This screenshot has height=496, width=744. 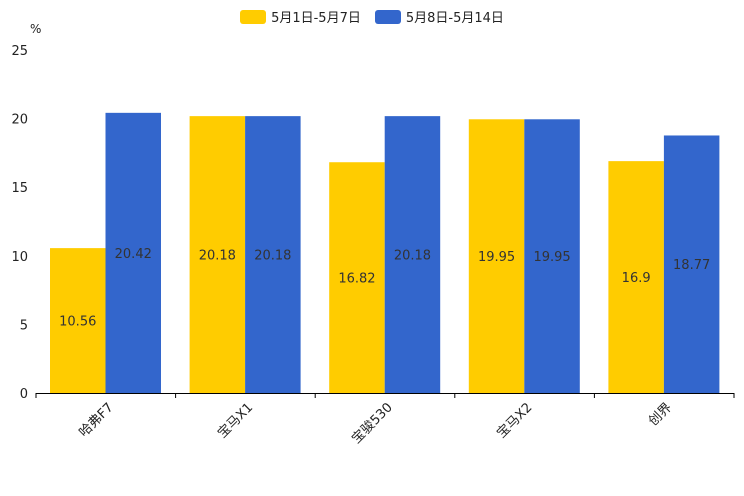 I want to click on legend-item-series-2: 5月8日-5月14日, so click(x=439, y=16).